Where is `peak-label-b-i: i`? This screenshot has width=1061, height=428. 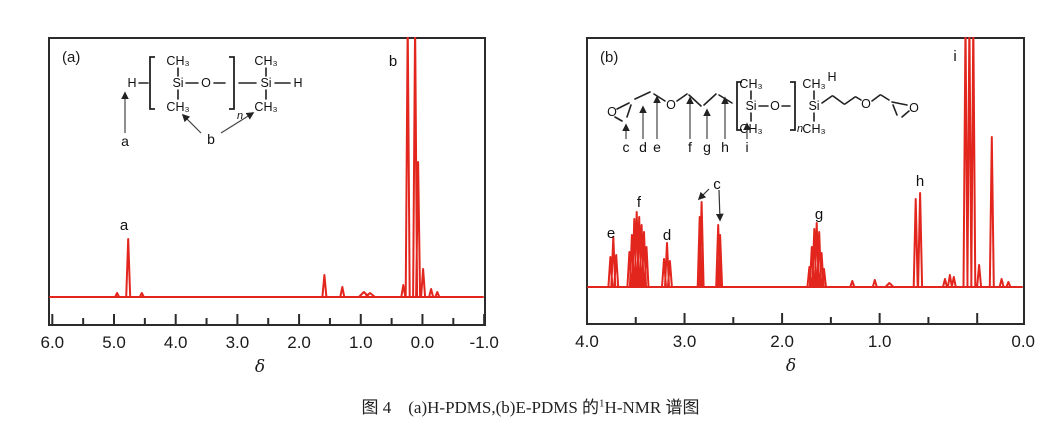
peak-label-b-i: i is located at coordinates (954, 56).